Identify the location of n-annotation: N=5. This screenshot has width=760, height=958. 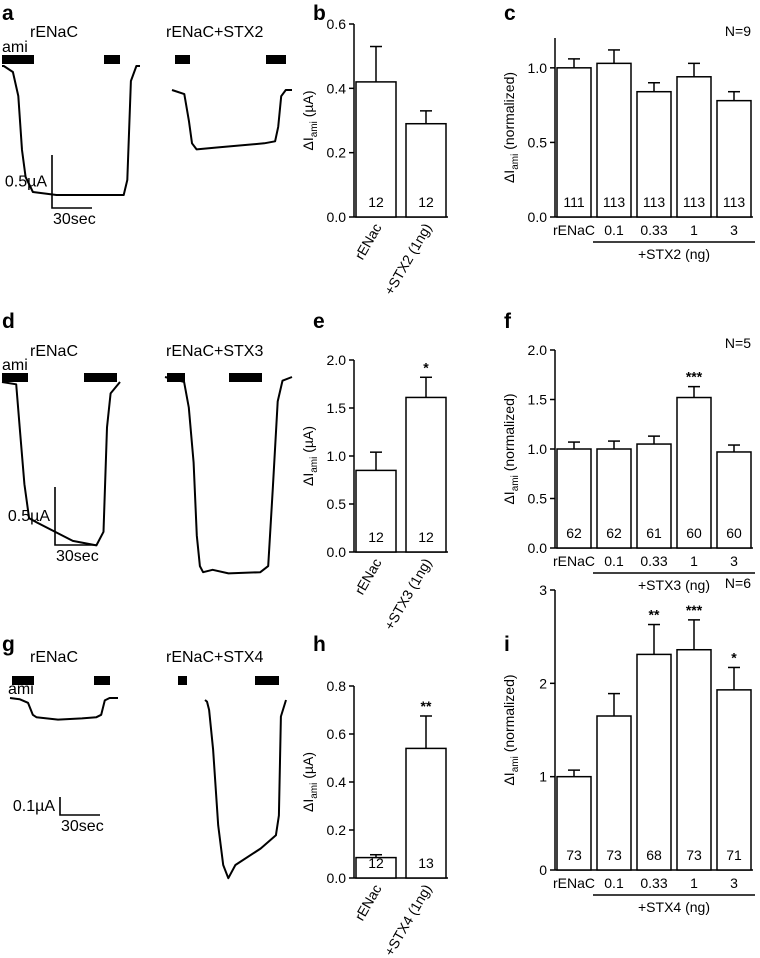
(738, 343).